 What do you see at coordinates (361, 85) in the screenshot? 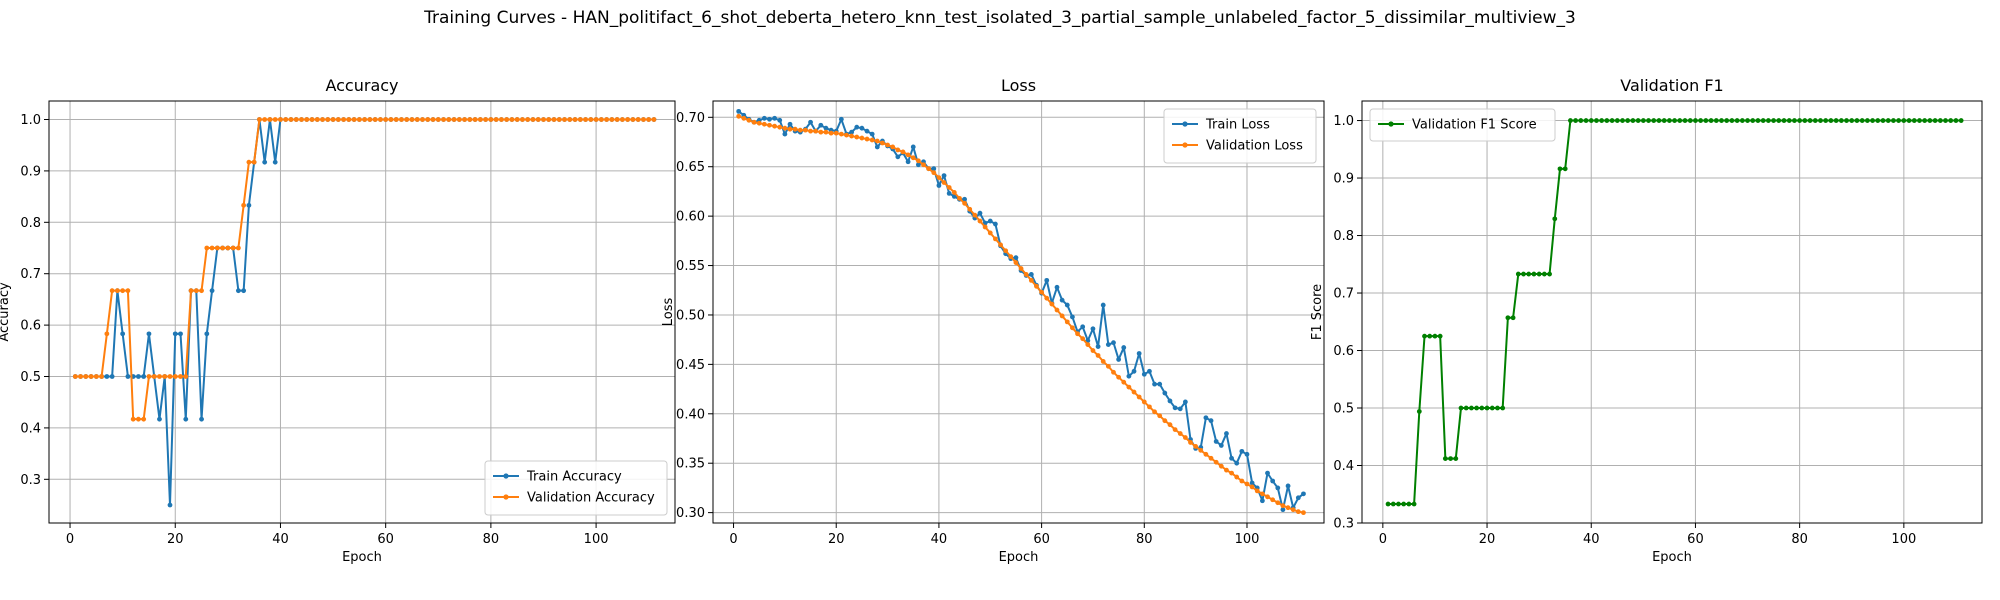
I see `chart-title: Accuracy` at bounding box center [361, 85].